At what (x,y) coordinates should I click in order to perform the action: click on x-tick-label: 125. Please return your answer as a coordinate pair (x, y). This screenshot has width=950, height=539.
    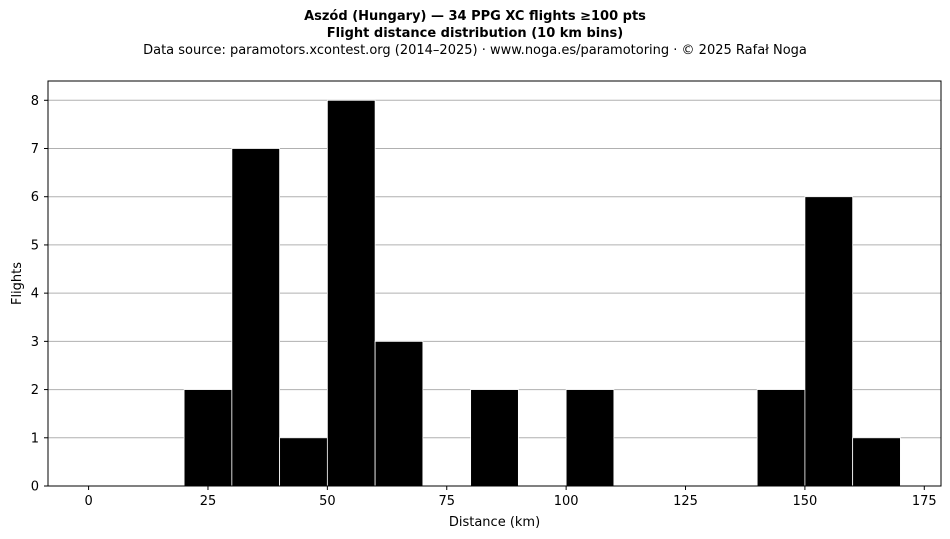
    Looking at the image, I should click on (685, 501).